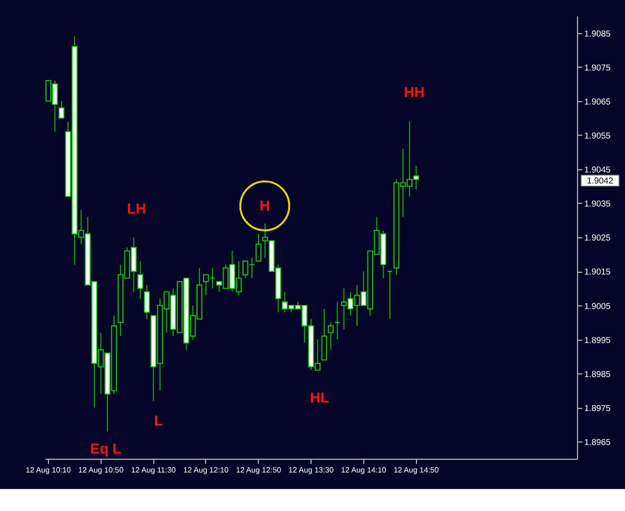  What do you see at coordinates (597, 101) in the screenshot?
I see `y-tick-label: 1.9065` at bounding box center [597, 101].